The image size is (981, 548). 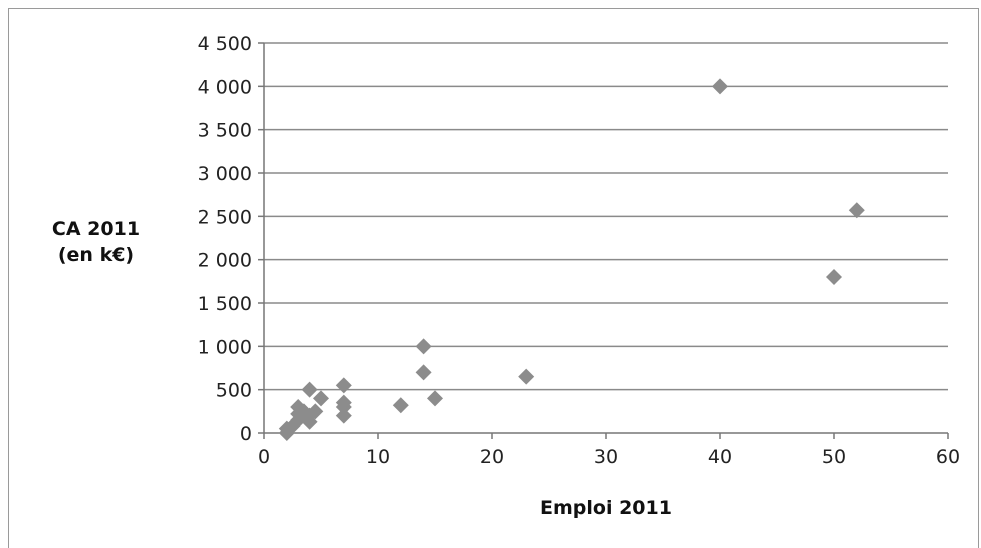 I want to click on y-tick-label: 4 000, so click(x=225, y=87).